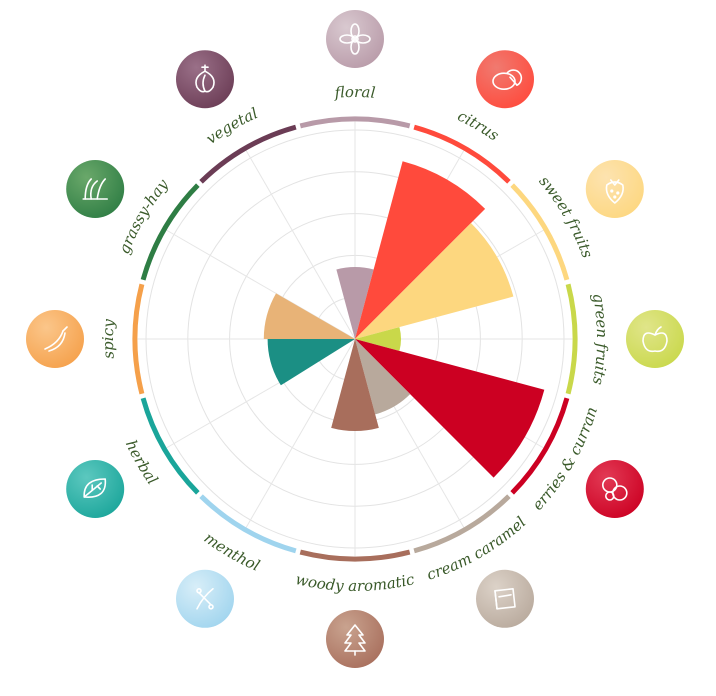  What do you see at coordinates (355, 639) in the screenshot?
I see `tree-icon` at bounding box center [355, 639].